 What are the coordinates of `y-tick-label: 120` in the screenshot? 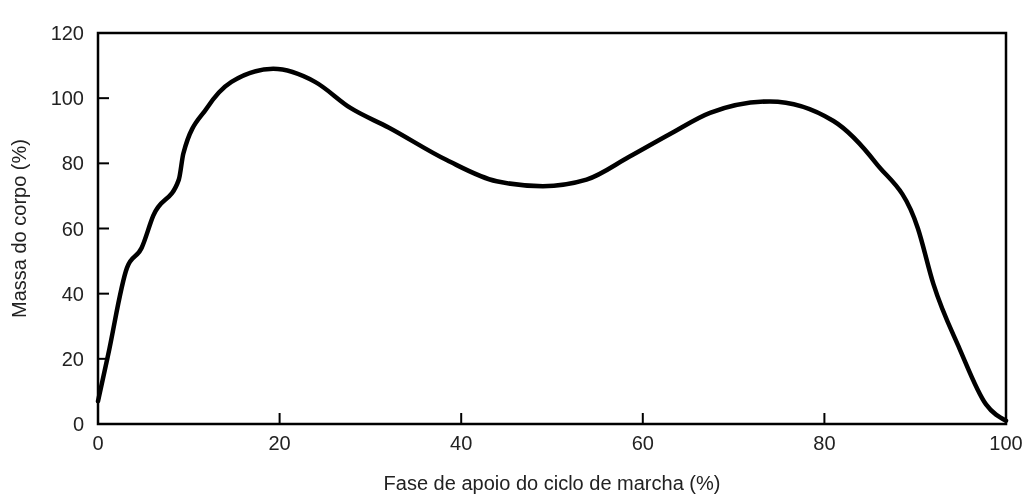 It's located at (67, 33).